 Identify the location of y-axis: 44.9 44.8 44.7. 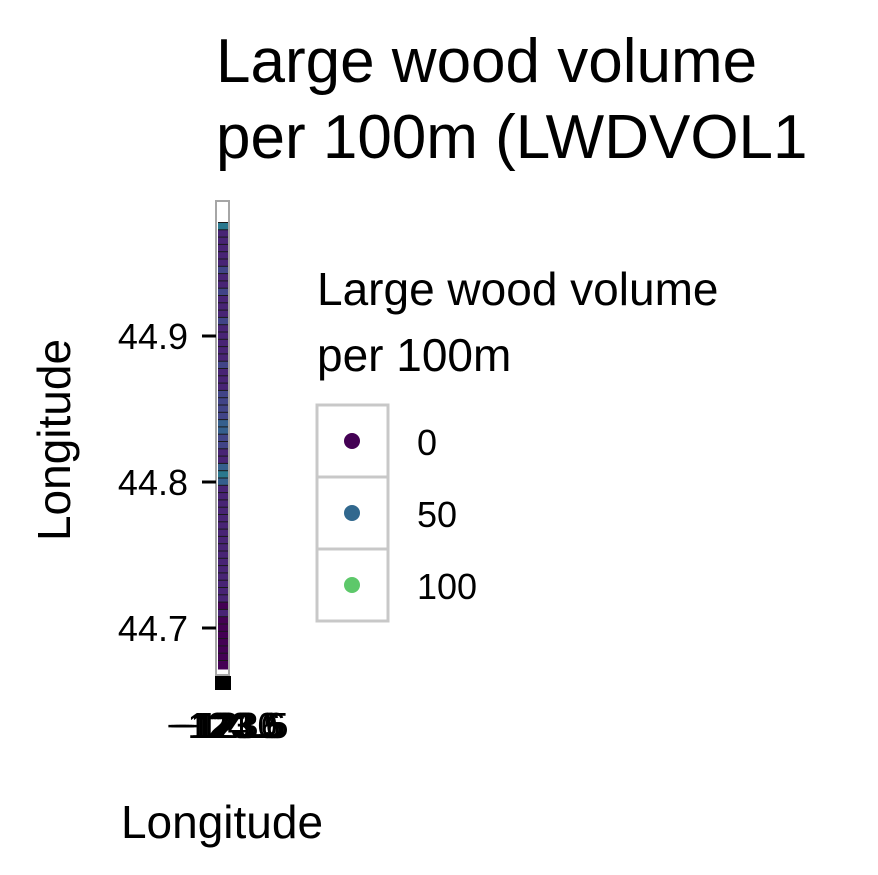
(167, 482).